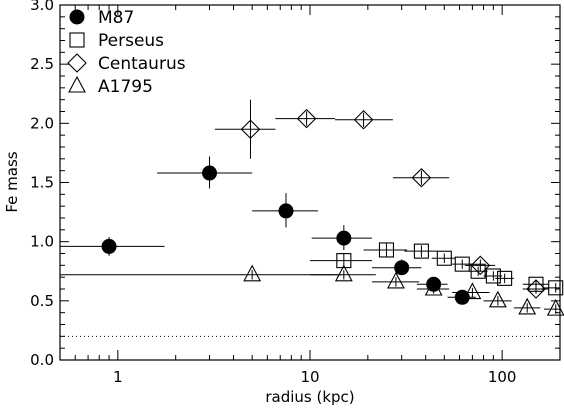  What do you see at coordinates (77, 84) in the screenshot?
I see `legend-marker-a1795` at bounding box center [77, 84].